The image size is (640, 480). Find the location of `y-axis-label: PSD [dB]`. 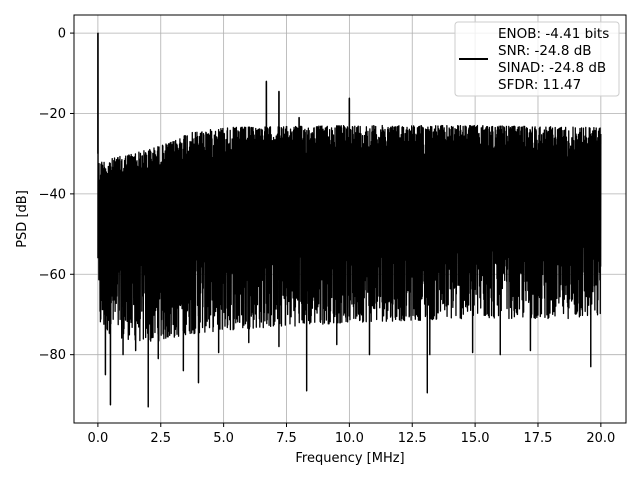

y-axis-label: PSD [dB] is located at coordinates (22, 219).